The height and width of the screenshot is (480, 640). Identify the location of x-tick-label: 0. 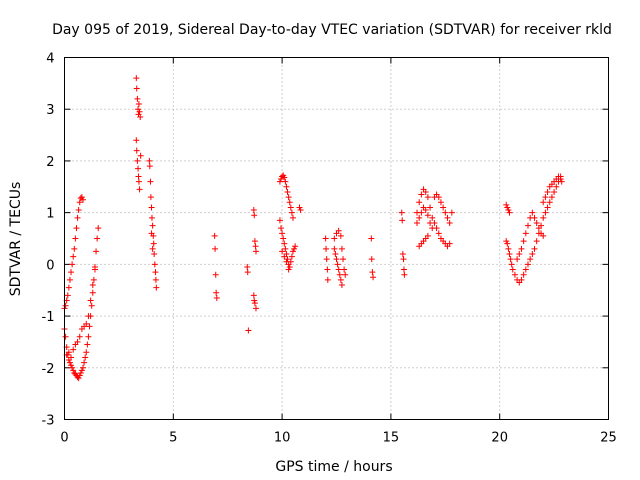
(64, 438).